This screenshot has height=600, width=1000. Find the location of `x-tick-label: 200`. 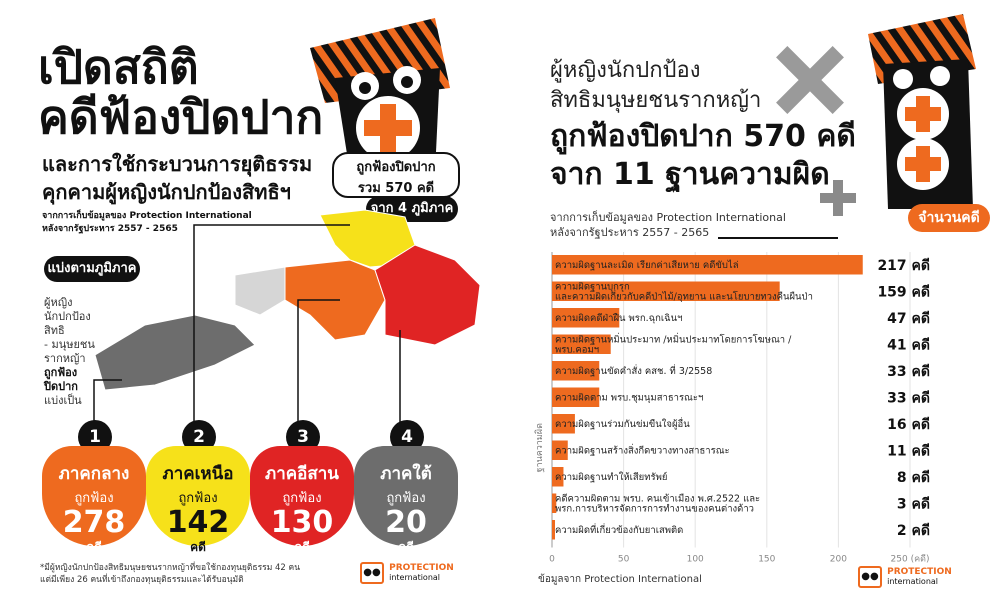

x-tick-label: 200 is located at coordinates (838, 560).